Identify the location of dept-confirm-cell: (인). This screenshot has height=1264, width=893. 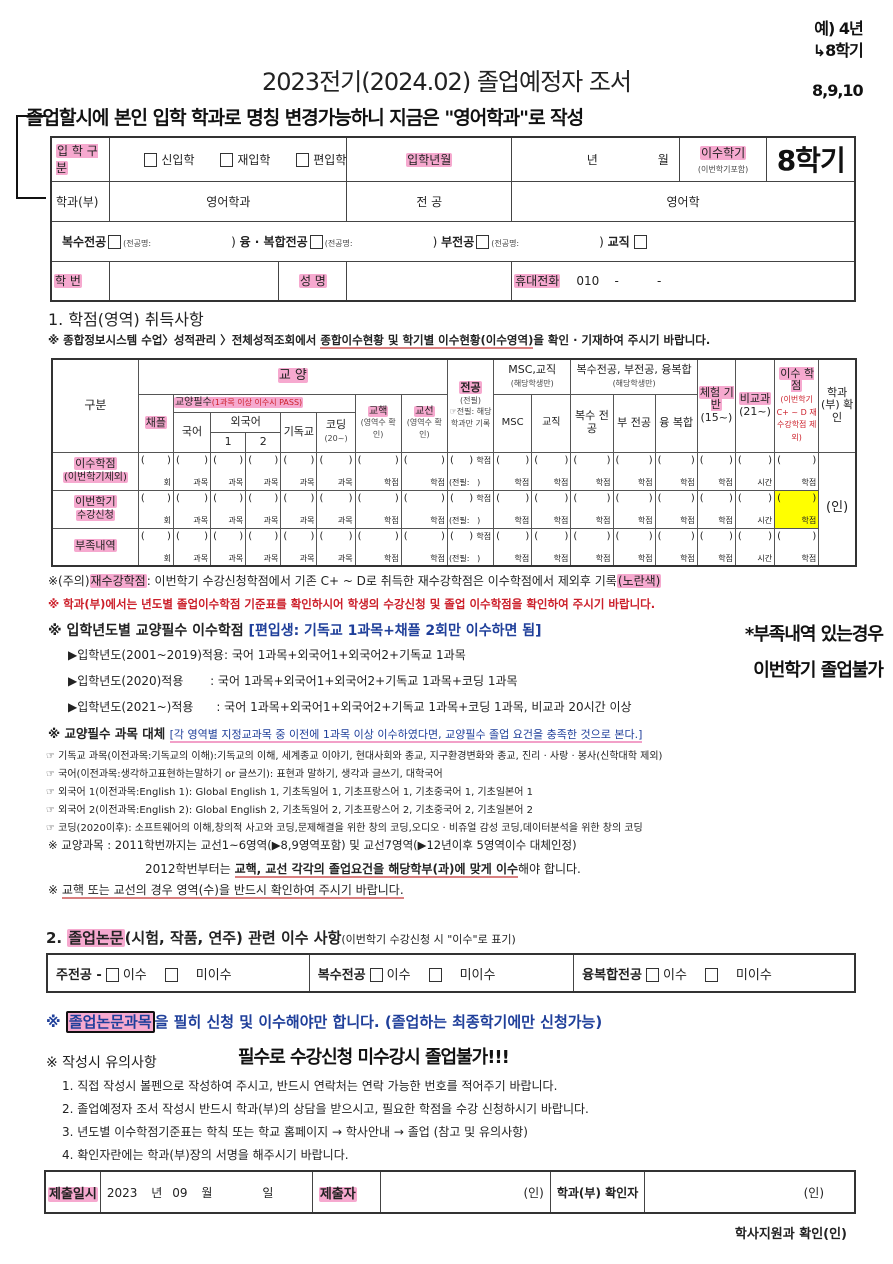
(837, 509).